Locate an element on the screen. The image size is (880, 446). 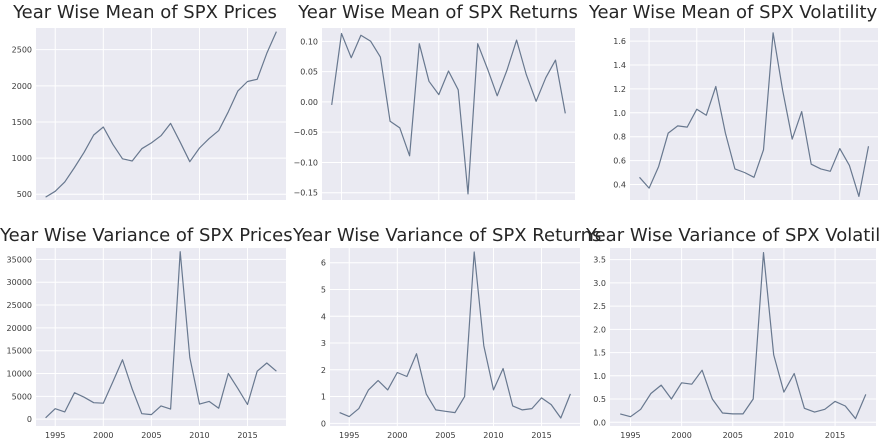
y-tick-label: 0.4 is located at coordinates (619, 184).